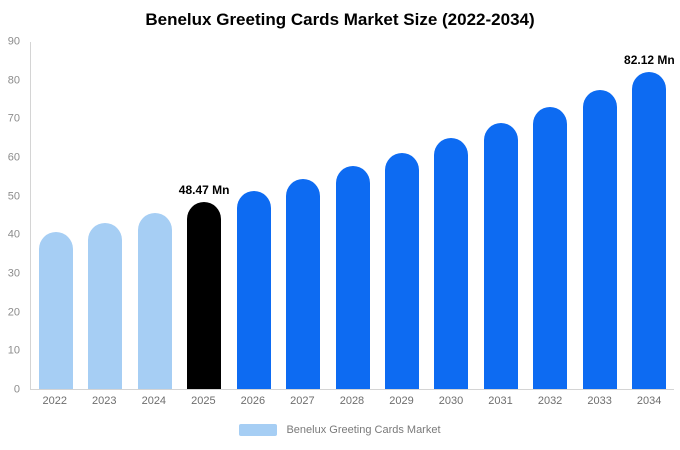 The width and height of the screenshot is (680, 450). I want to click on bar-slot: 48.47 Mn, so click(204, 215).